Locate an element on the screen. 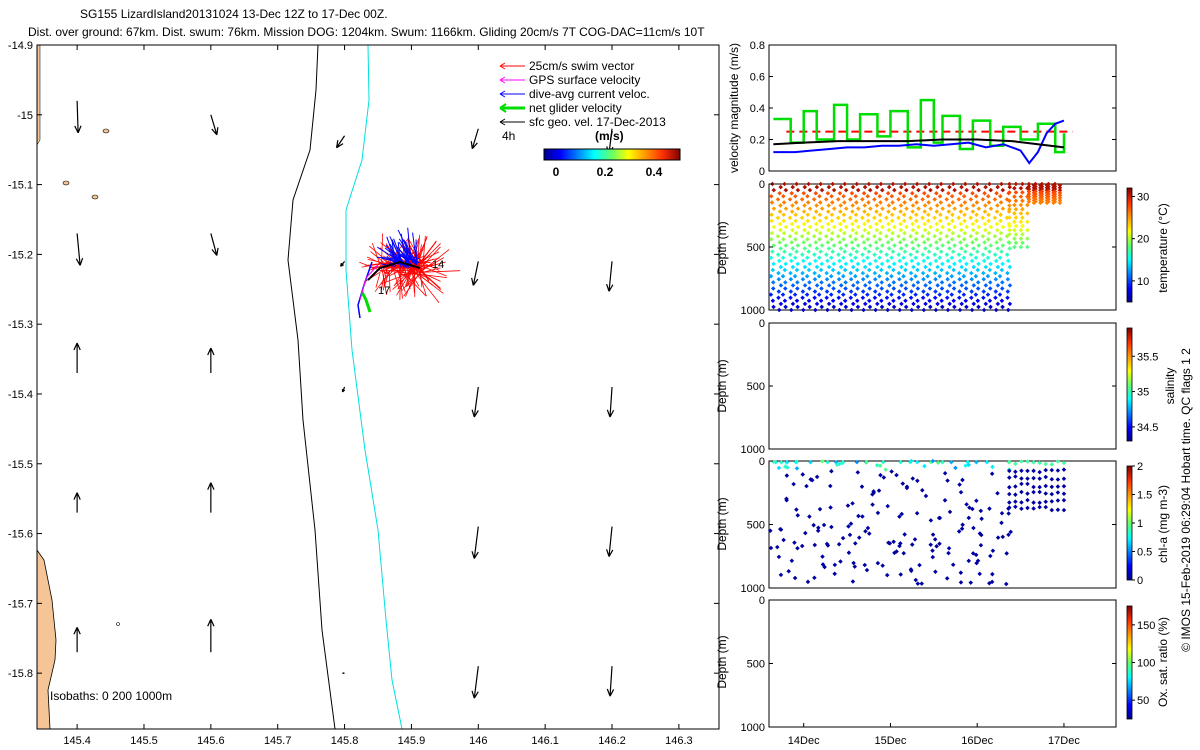  chla-y-tick-label: 0 is located at coordinates (762, 462).